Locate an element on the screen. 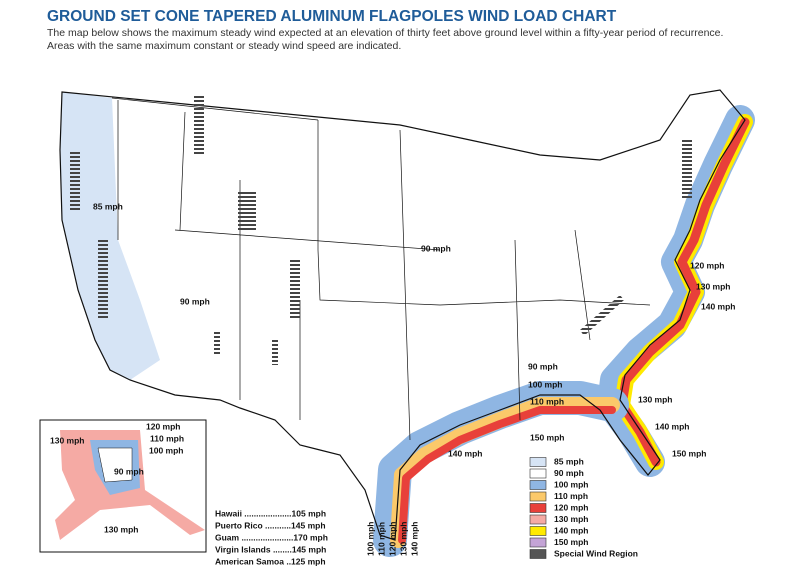 The height and width of the screenshot is (576, 805). gulf-label: 130 mph is located at coordinates (403, 539).